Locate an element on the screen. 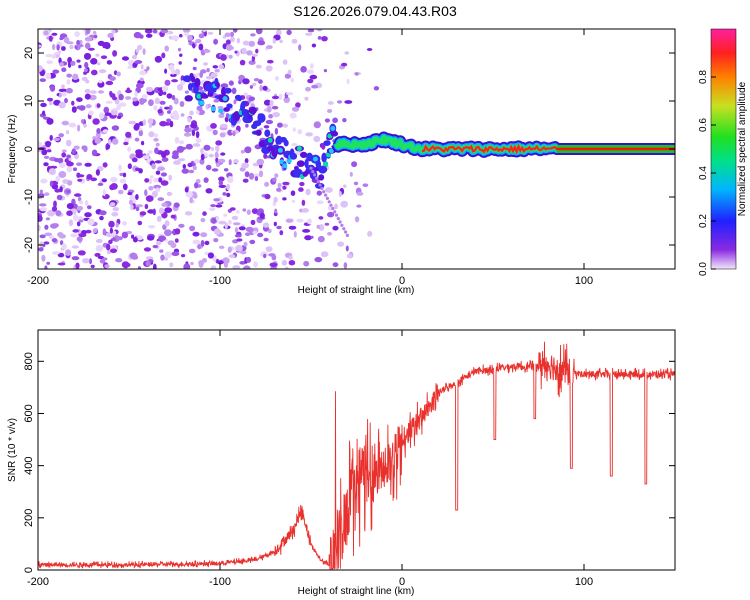  colorbar-tick-label: 0.2 is located at coordinates (703, 221).